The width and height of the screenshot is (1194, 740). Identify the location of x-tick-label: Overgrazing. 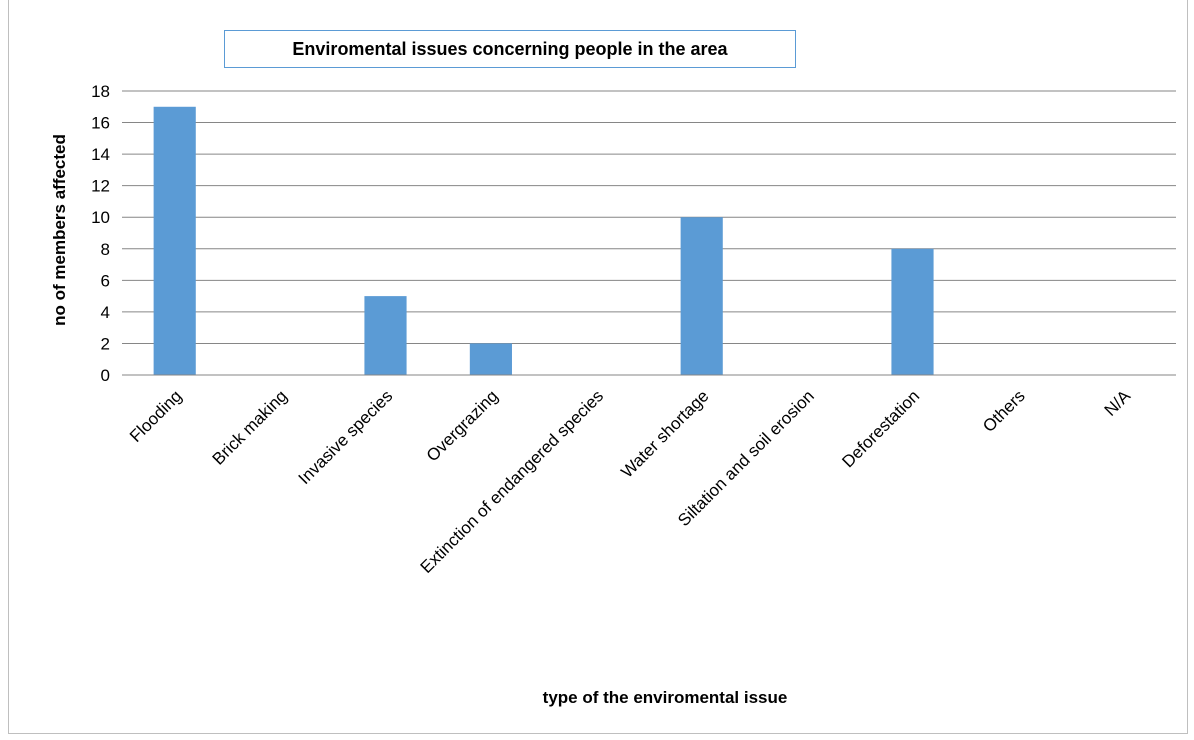
(462, 425).